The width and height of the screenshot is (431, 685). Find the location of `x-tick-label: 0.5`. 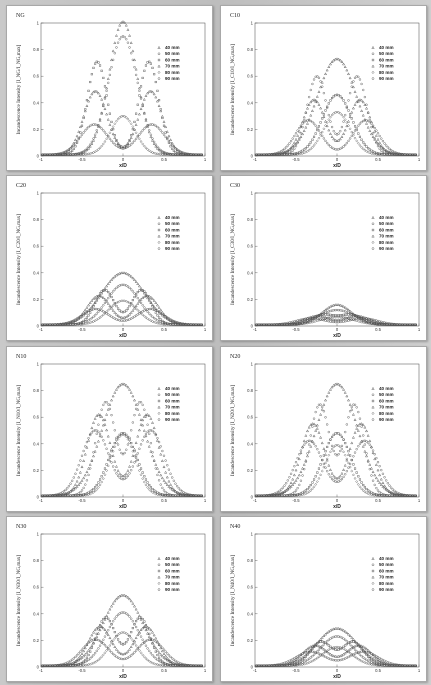

x-tick-label: 0.5 is located at coordinates (378, 329).